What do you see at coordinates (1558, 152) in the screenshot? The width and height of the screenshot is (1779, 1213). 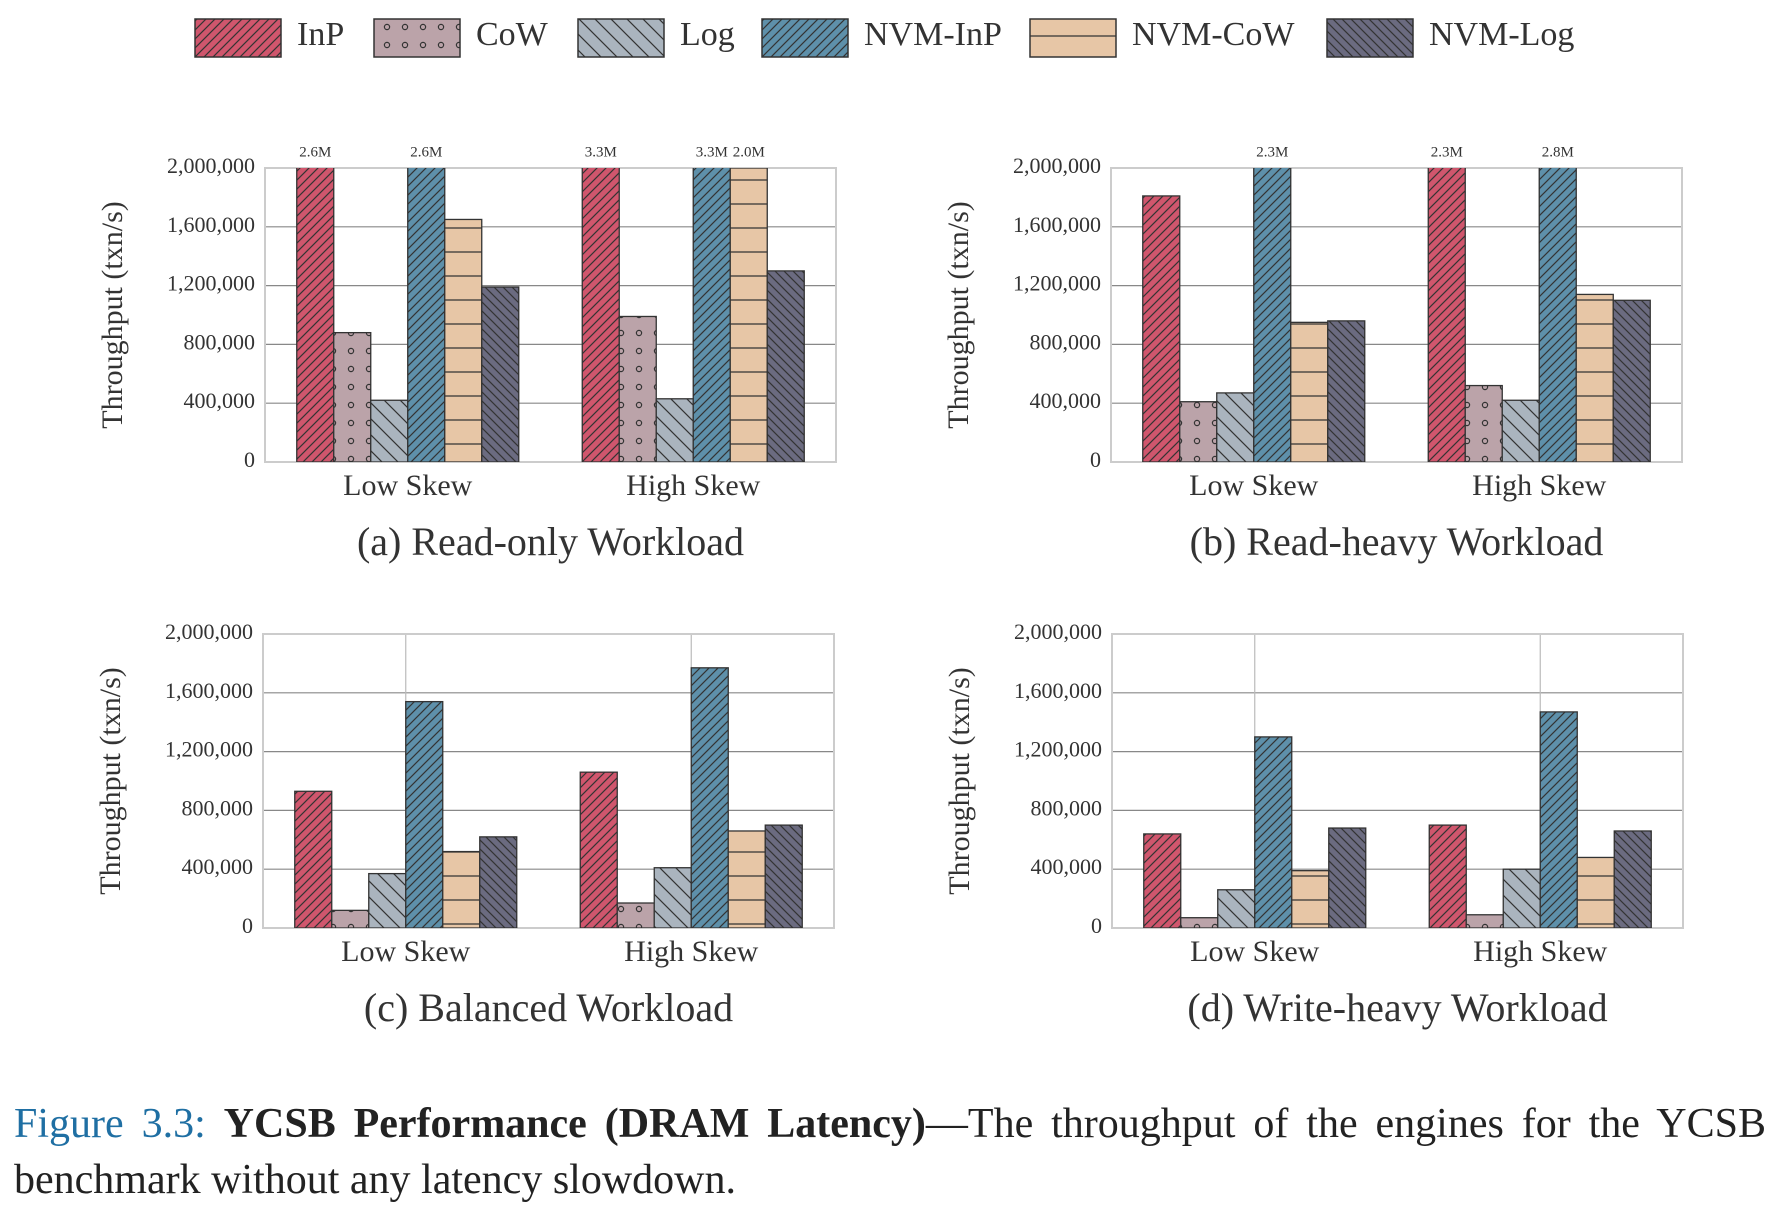 I see `value-label: 2.8M` at bounding box center [1558, 152].